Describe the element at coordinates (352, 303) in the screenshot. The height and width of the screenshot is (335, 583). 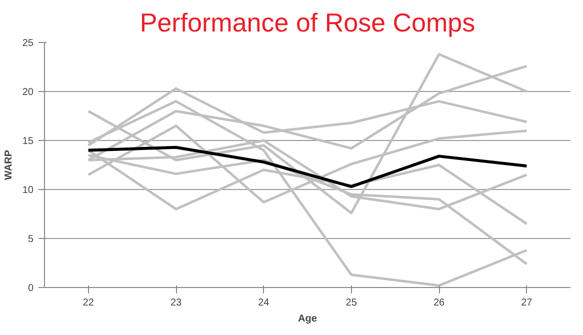
I see `x-tick-label: 25` at that location.